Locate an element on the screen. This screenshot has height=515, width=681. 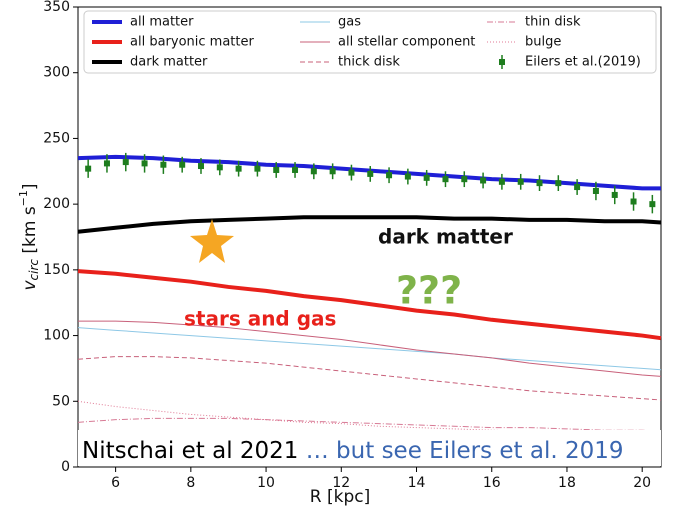
x-tick-label: 20 is located at coordinates (642, 483).